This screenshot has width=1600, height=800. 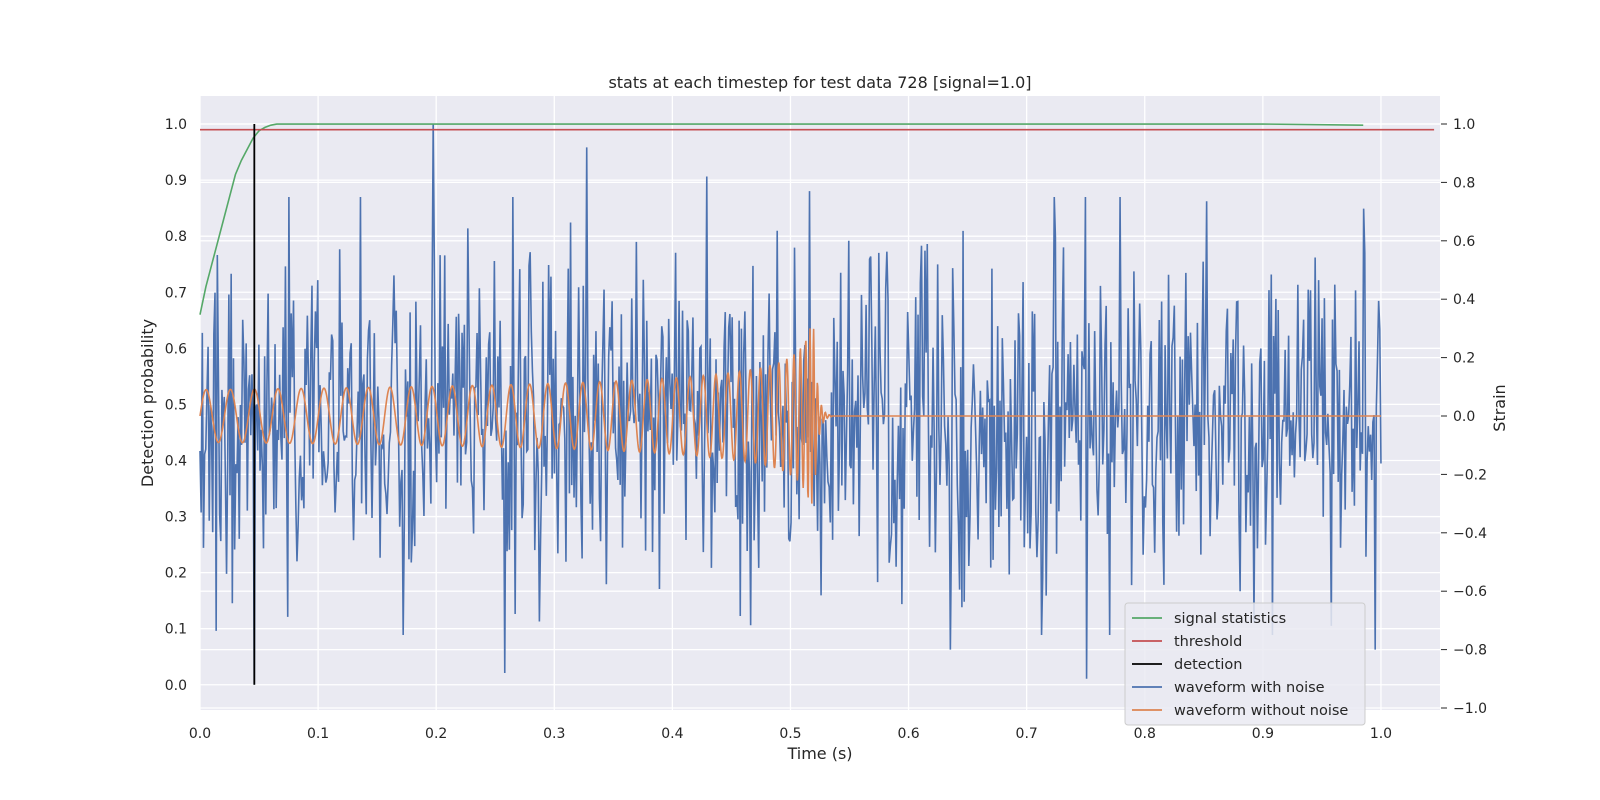 I want to click on x-tick-label: 1.0, so click(x=1381, y=734).